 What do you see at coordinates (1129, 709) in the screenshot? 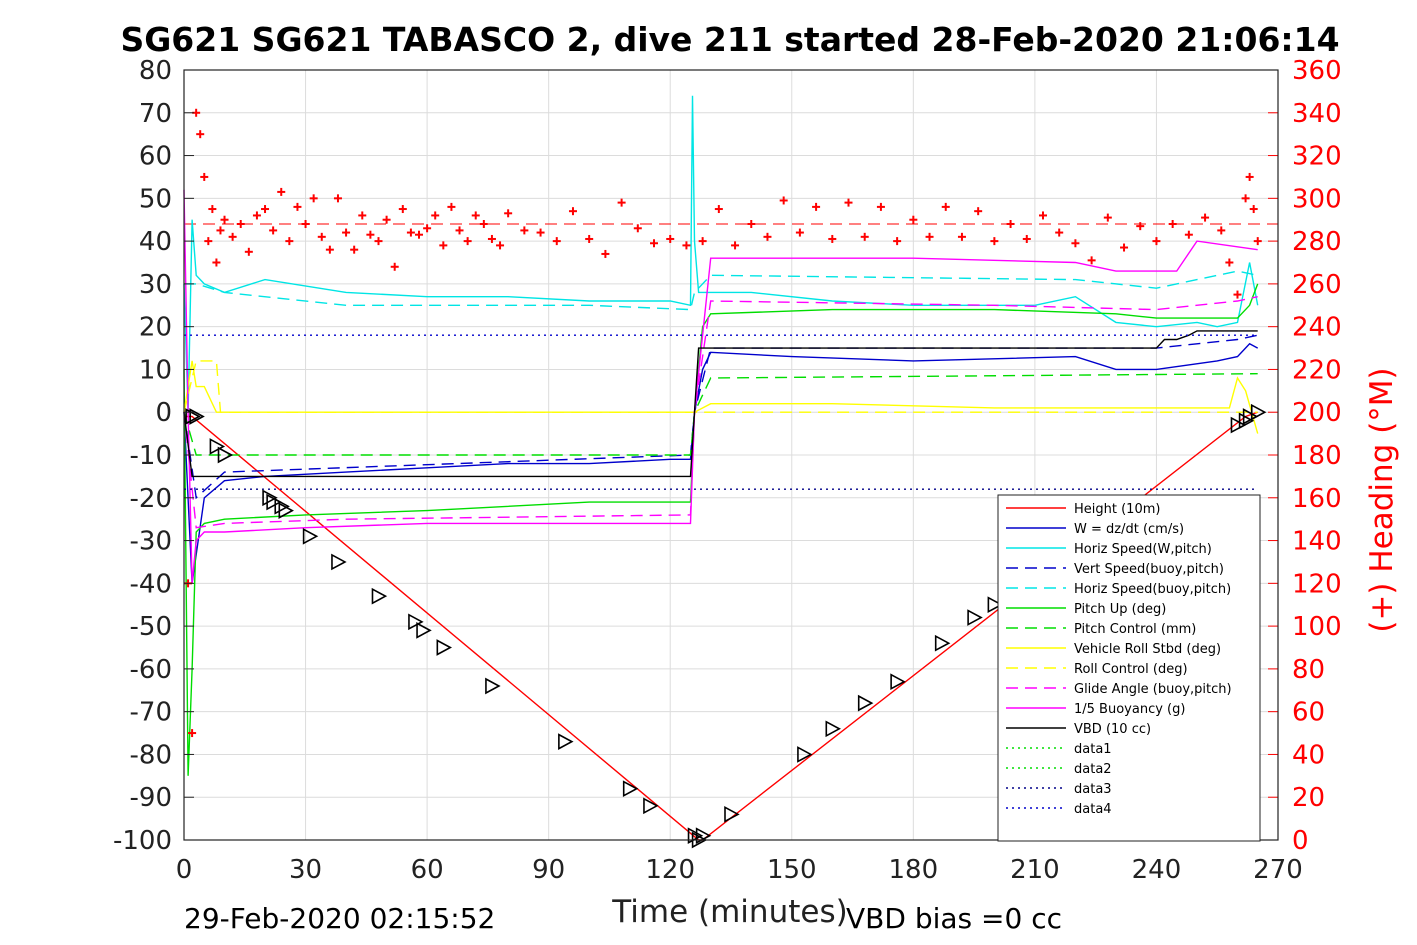
I see `legend-label-1-5-buoyancy-g: 1/5 Buoyancy (g)` at bounding box center [1129, 709].